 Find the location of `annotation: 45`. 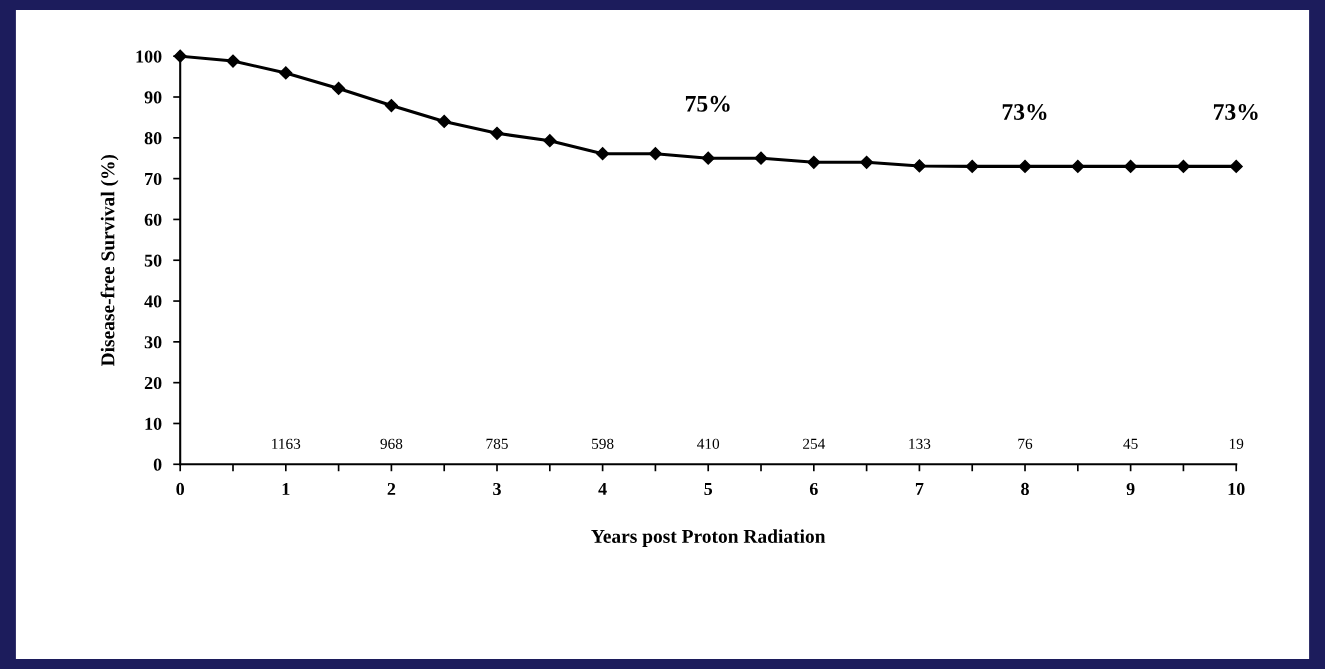

annotation: 45 is located at coordinates (1130, 443).